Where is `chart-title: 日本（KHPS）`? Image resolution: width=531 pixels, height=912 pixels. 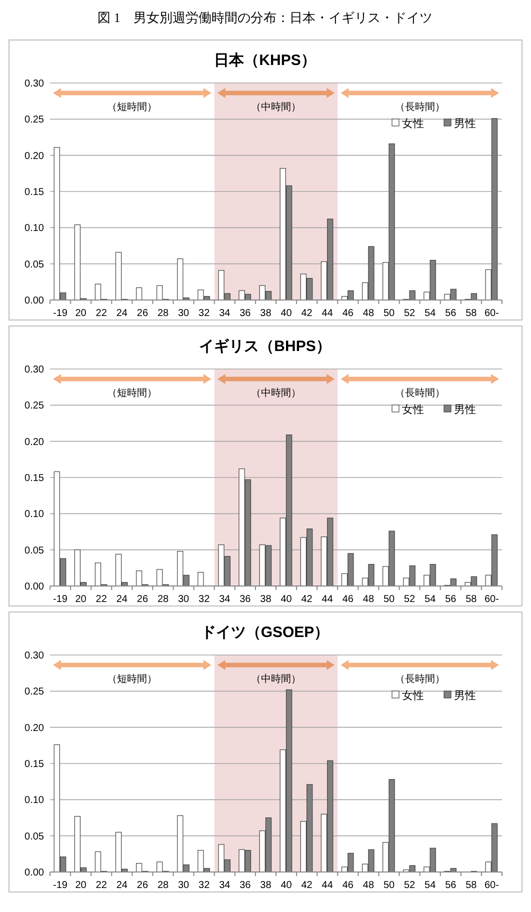 chart-title: 日本（KHPS） is located at coordinates (265, 60).